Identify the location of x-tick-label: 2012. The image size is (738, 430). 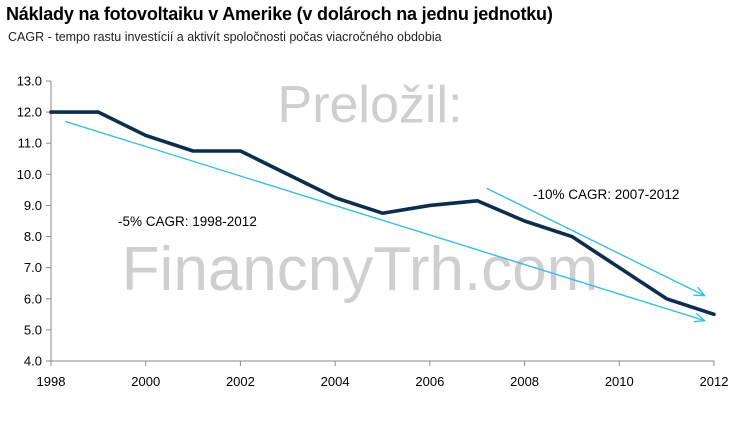
(714, 381).